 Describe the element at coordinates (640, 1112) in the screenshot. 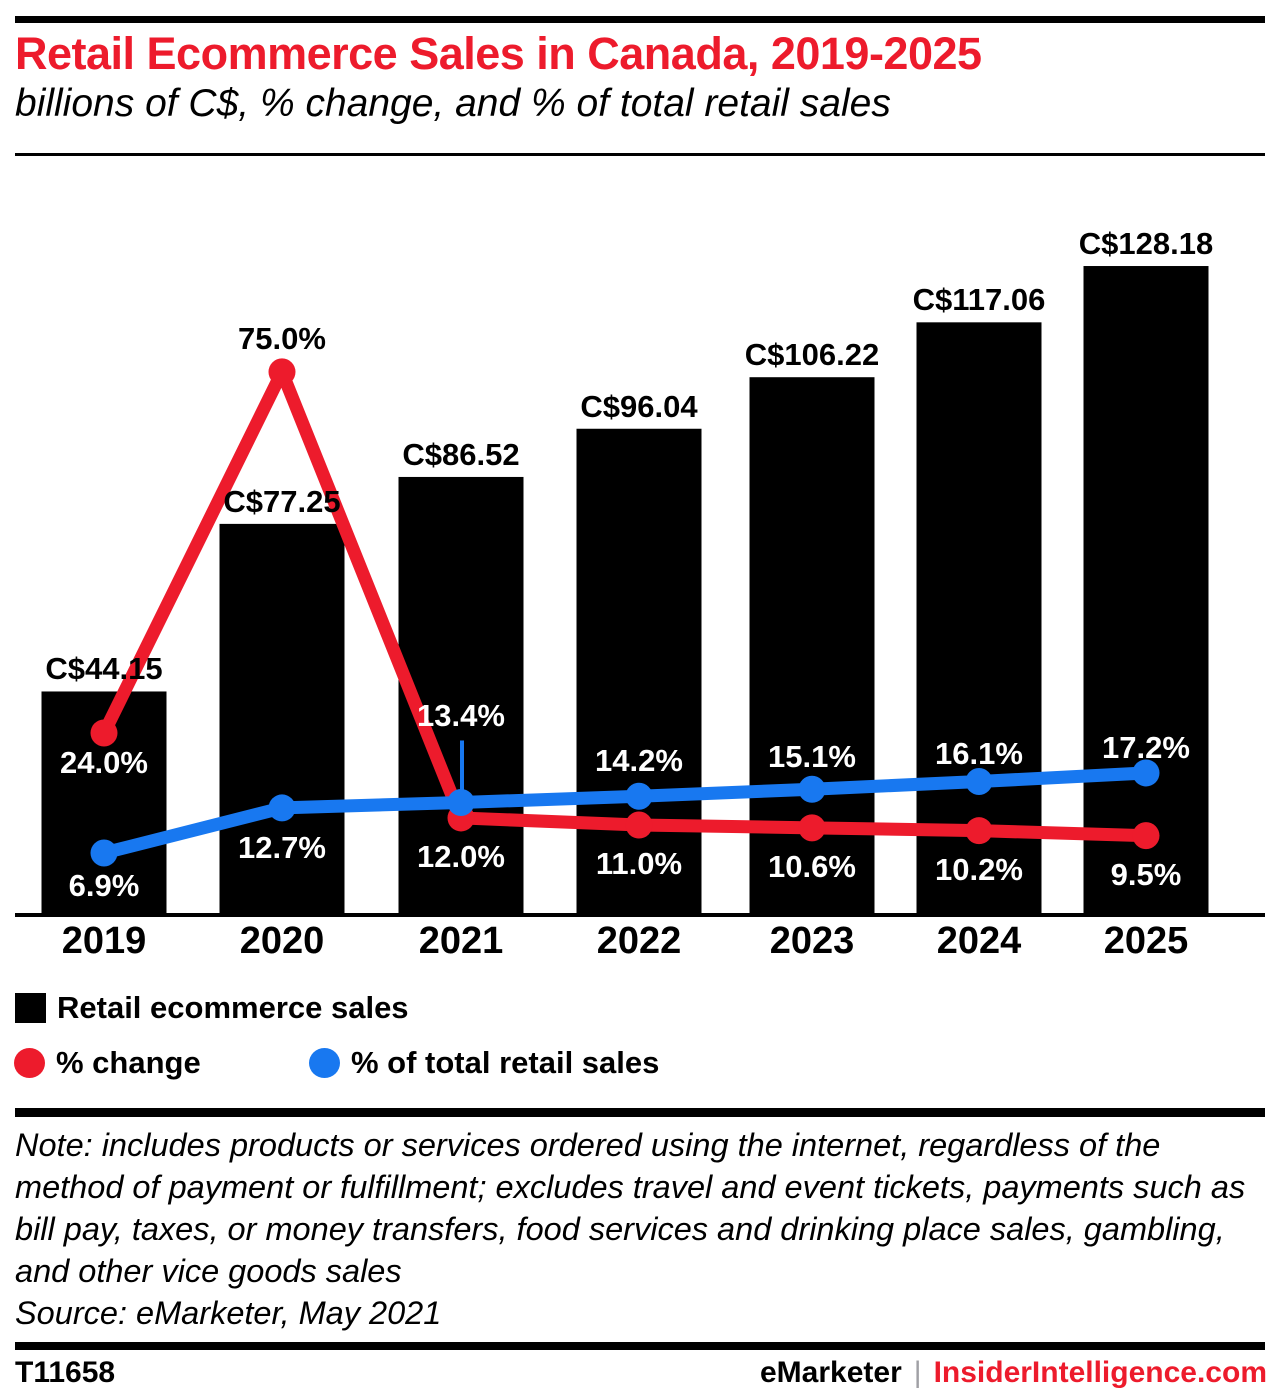

I see `note-rule` at that location.